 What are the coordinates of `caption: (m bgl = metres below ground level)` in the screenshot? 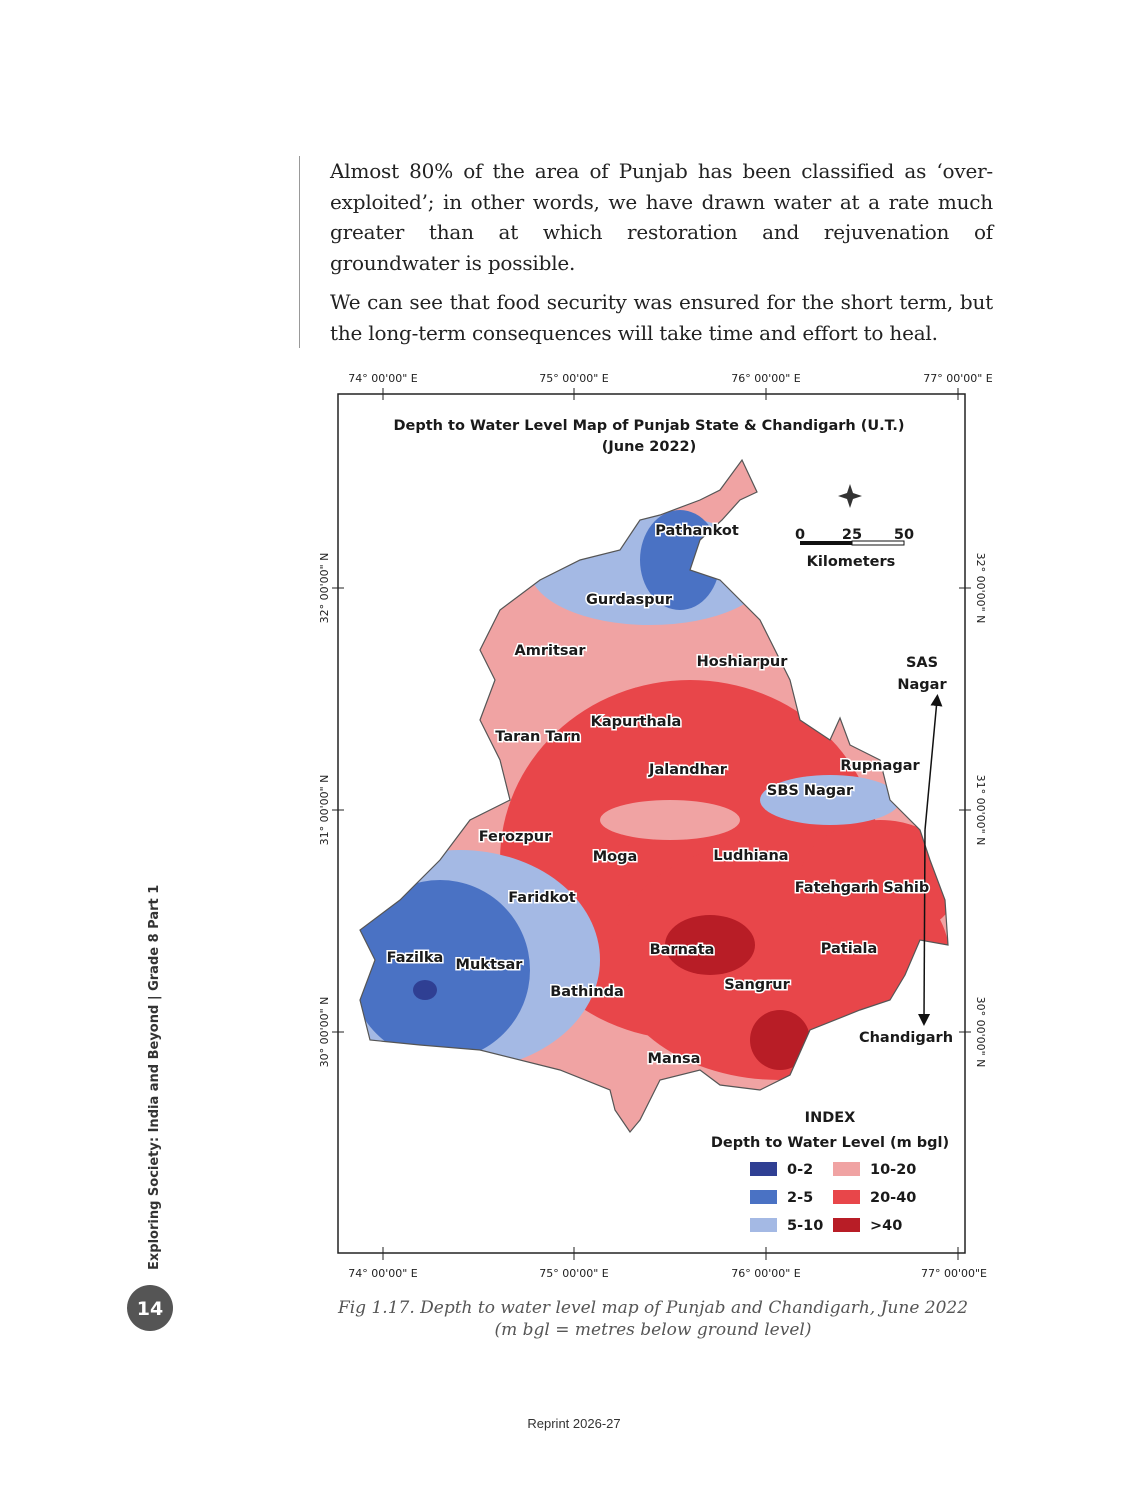 It's located at (653, 1330).